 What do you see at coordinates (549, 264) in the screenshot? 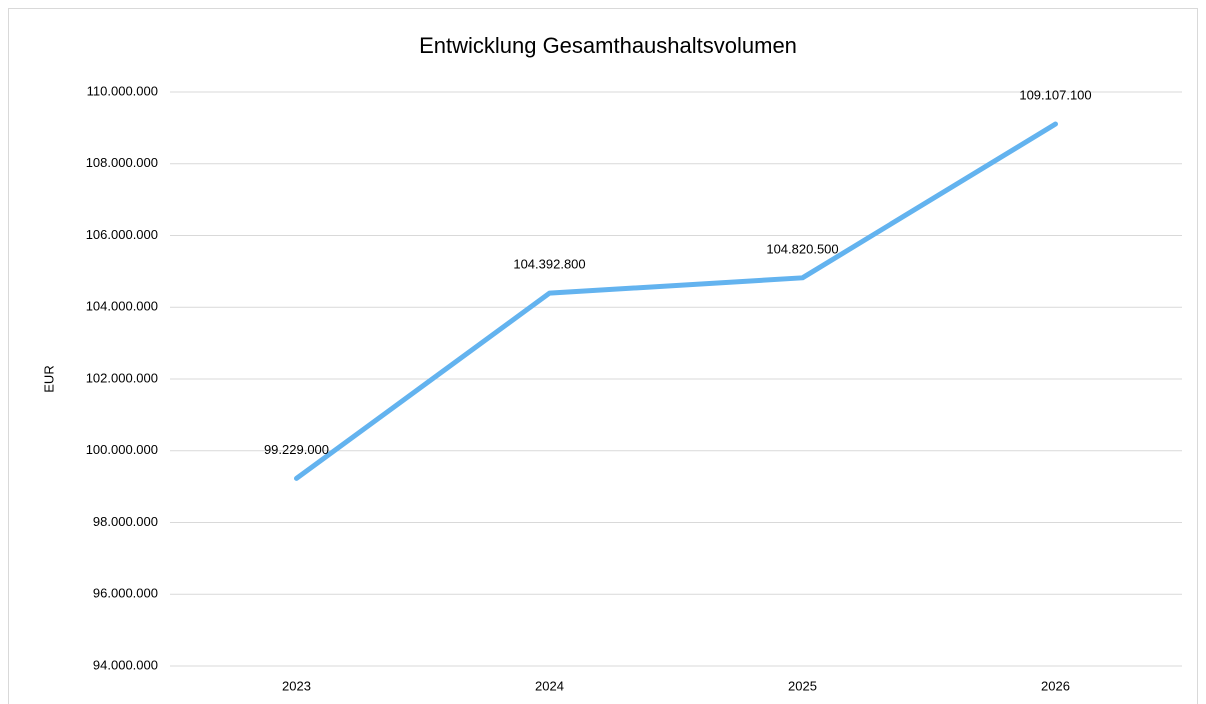
I see `data-label: 104.392.800` at bounding box center [549, 264].